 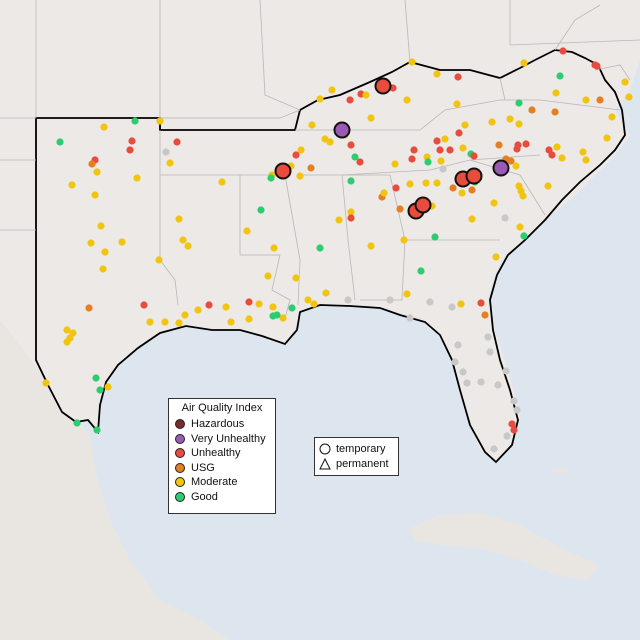 What do you see at coordinates (216, 453) in the screenshot?
I see `legend-label: Unhealthy` at bounding box center [216, 453].